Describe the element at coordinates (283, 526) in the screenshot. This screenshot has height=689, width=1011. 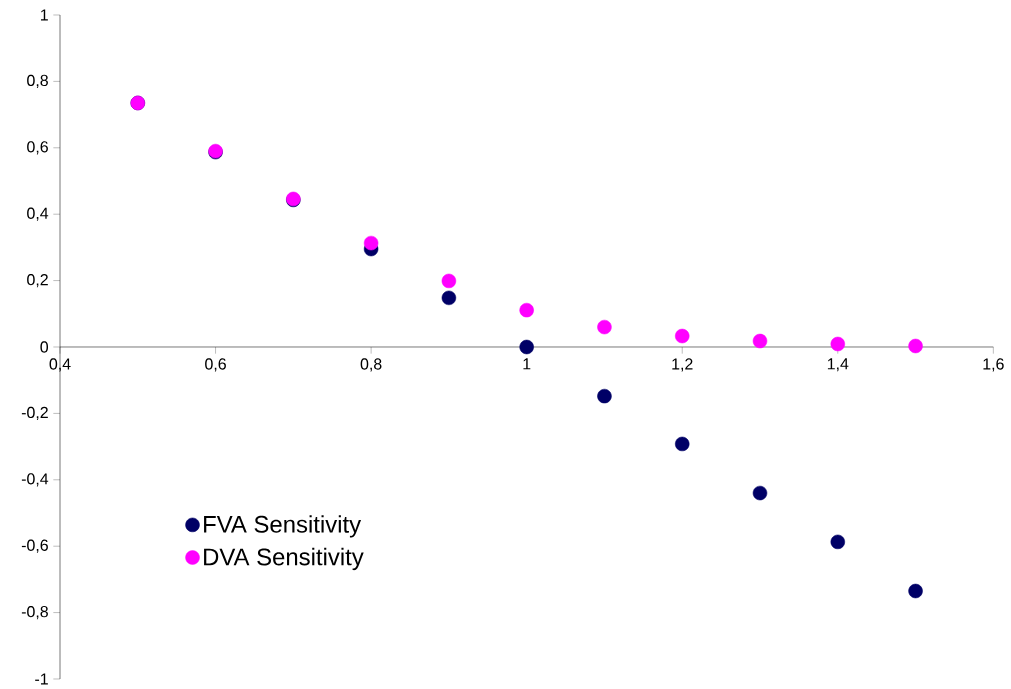
I see `legend-label: FVA Sensitivity` at that location.